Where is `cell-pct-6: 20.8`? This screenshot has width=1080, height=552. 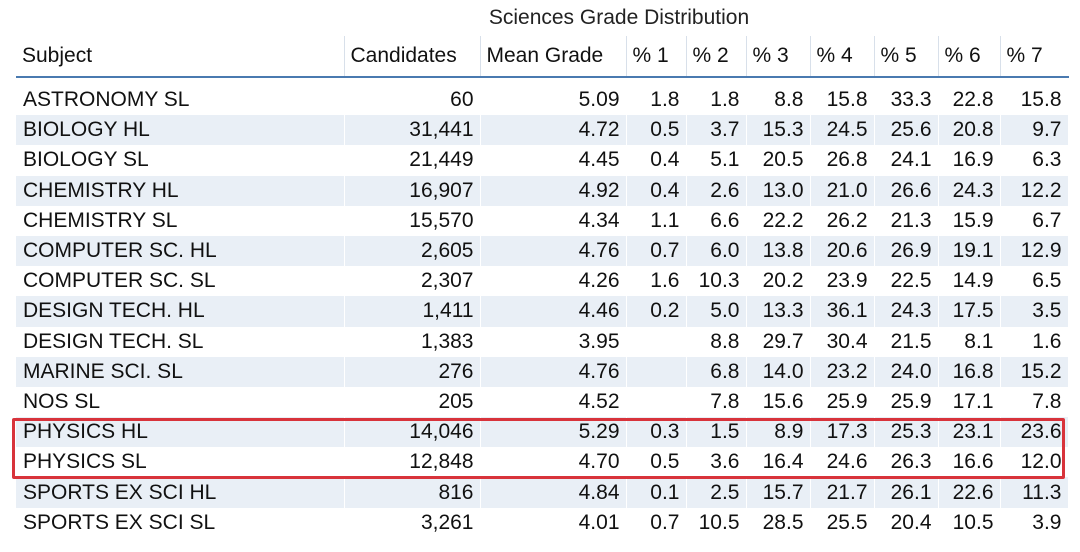
cell-pct-6: 20.8 is located at coordinates (969, 130).